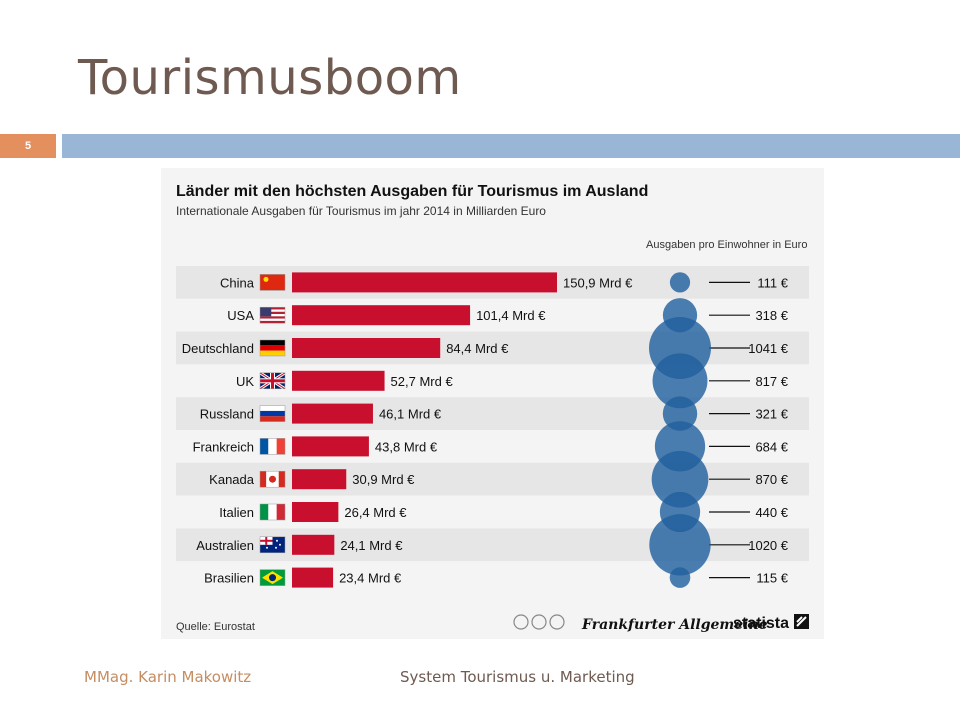  Describe the element at coordinates (771, 414) in the screenshot. I see `per-capita-label: 321 €` at that location.